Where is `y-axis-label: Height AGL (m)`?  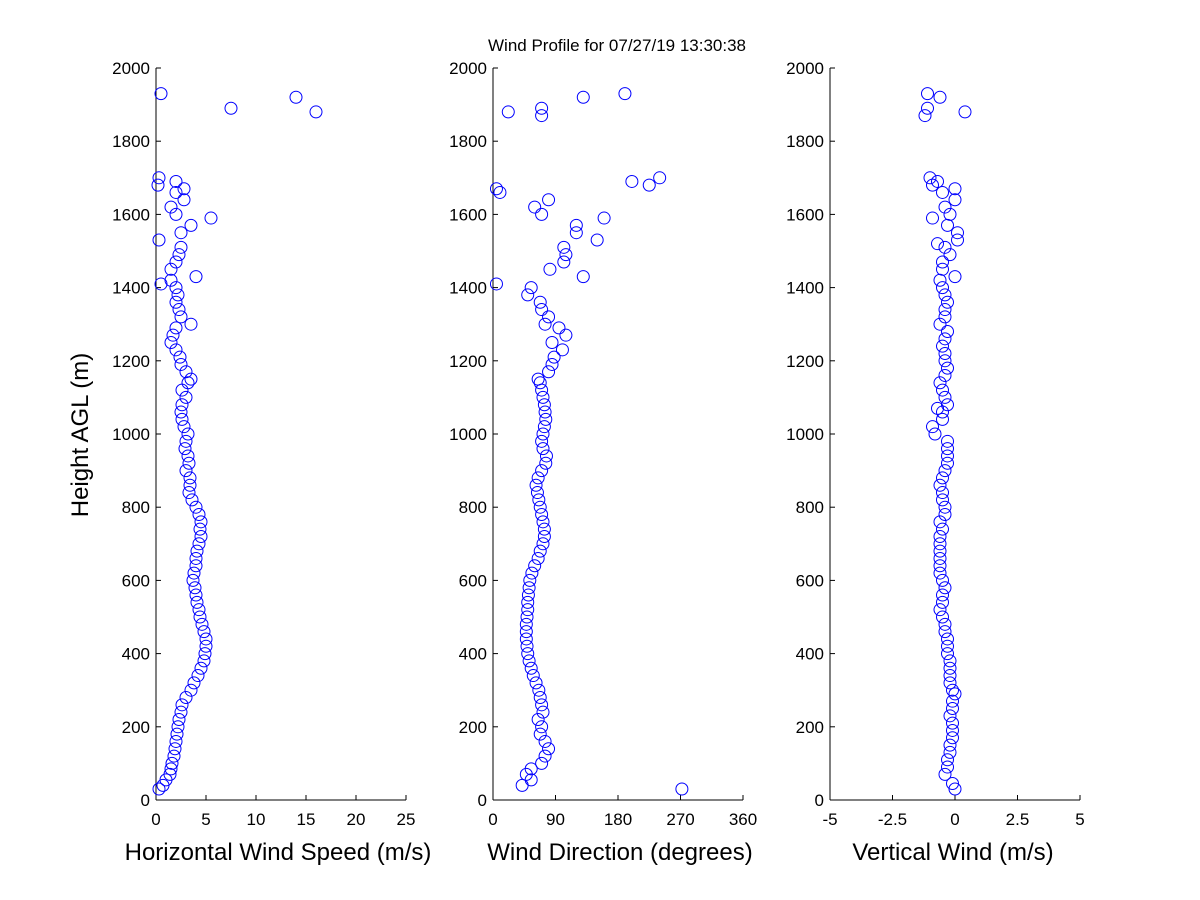
y-axis-label: Height AGL (m) is located at coordinates (80, 435).